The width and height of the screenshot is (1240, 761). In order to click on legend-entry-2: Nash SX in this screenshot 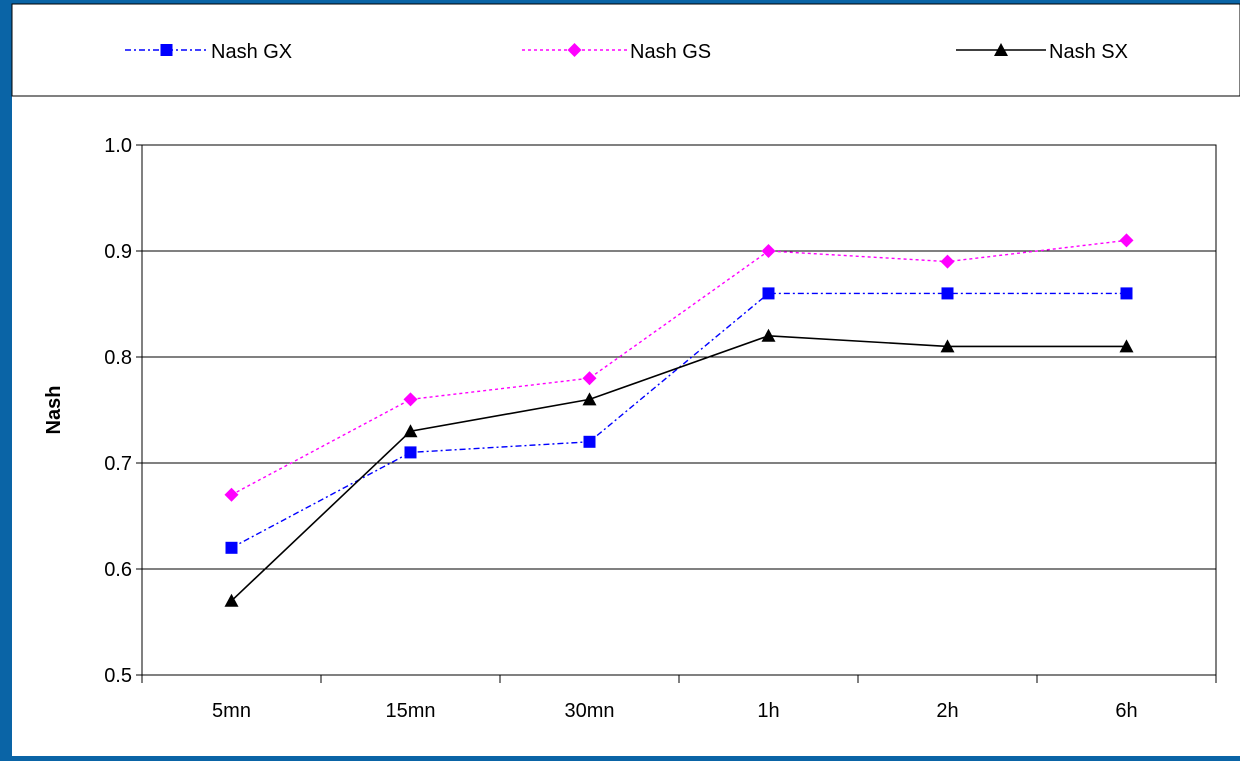, I will do `click(1042, 52)`.